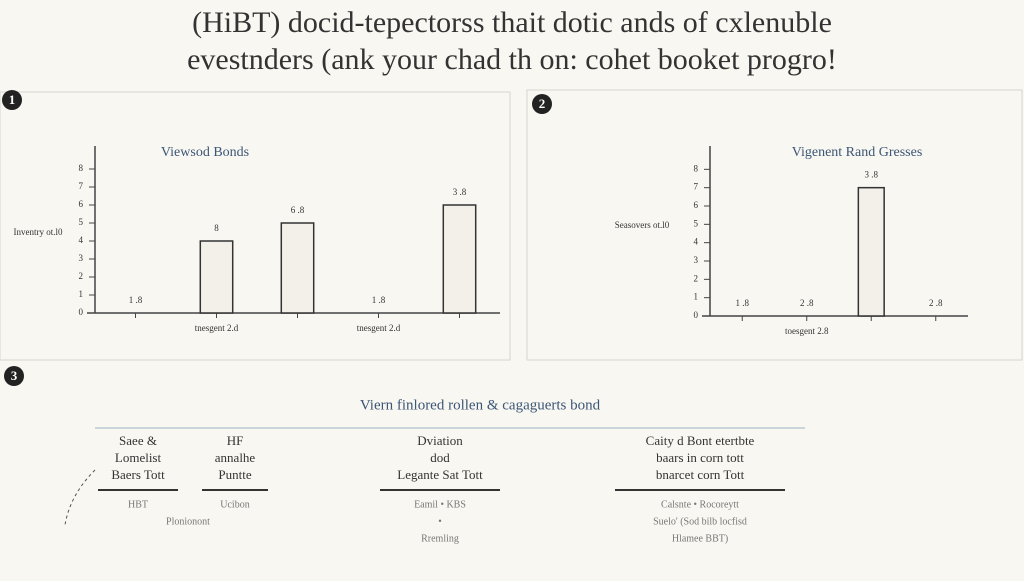 This screenshot has width=1024, height=581. What do you see at coordinates (235, 440) in the screenshot?
I see `column-head: HF` at bounding box center [235, 440].